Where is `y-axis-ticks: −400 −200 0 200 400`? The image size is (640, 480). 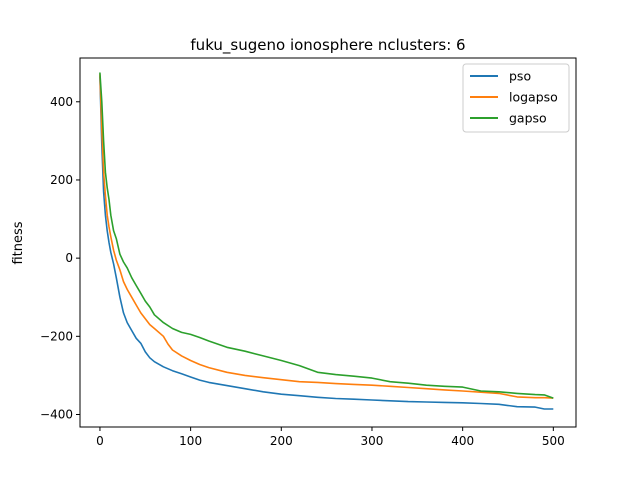 y-axis-ticks: −400 −200 0 200 400 is located at coordinates (60, 258).